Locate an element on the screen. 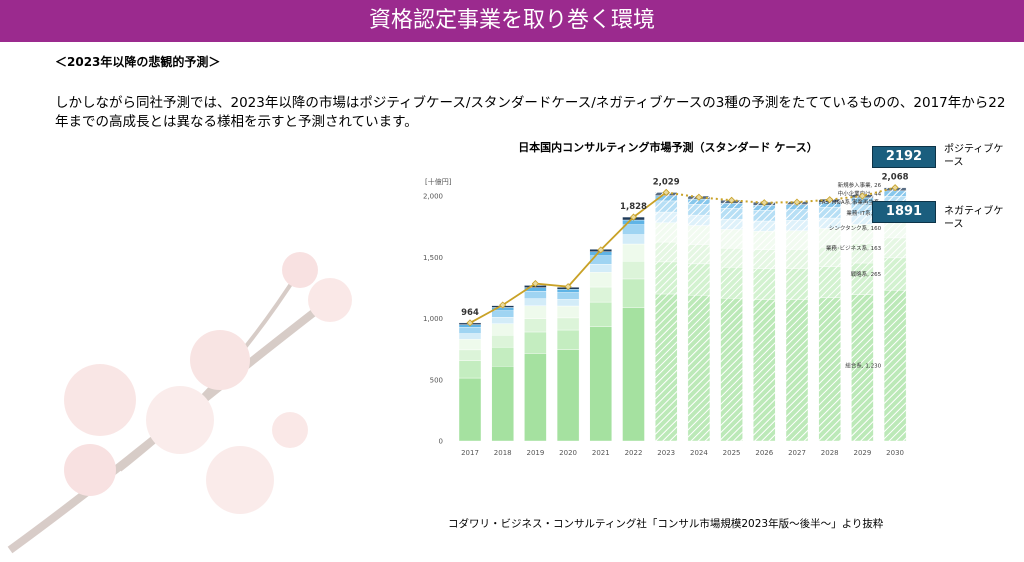 The width and height of the screenshot is (1024, 562). segment-label: 業務･ビジネス系, 163 is located at coordinates (854, 248).